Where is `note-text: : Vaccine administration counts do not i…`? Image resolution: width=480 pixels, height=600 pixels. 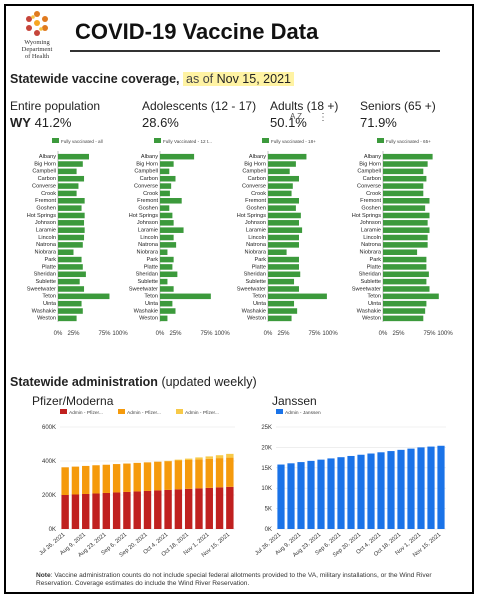
note-text: : Vaccine administration counts do not i… is located at coordinates (234, 579).